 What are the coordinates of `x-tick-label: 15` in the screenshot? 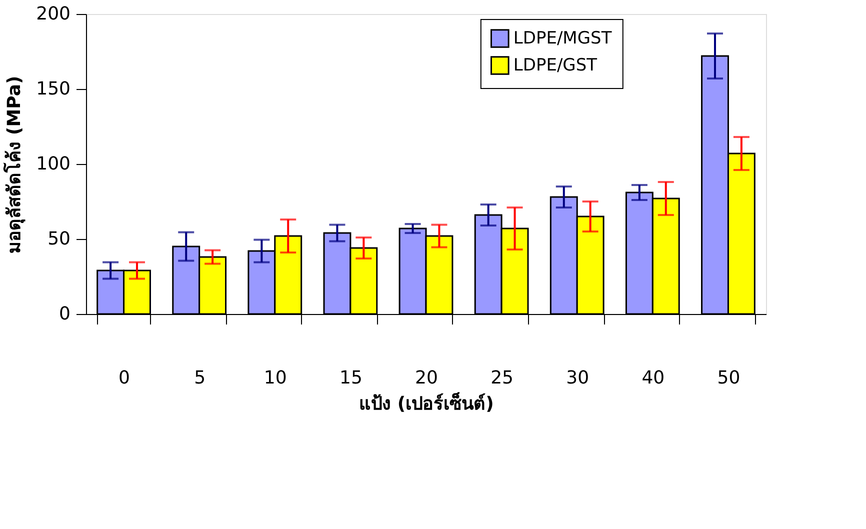 It's located at (350, 378).